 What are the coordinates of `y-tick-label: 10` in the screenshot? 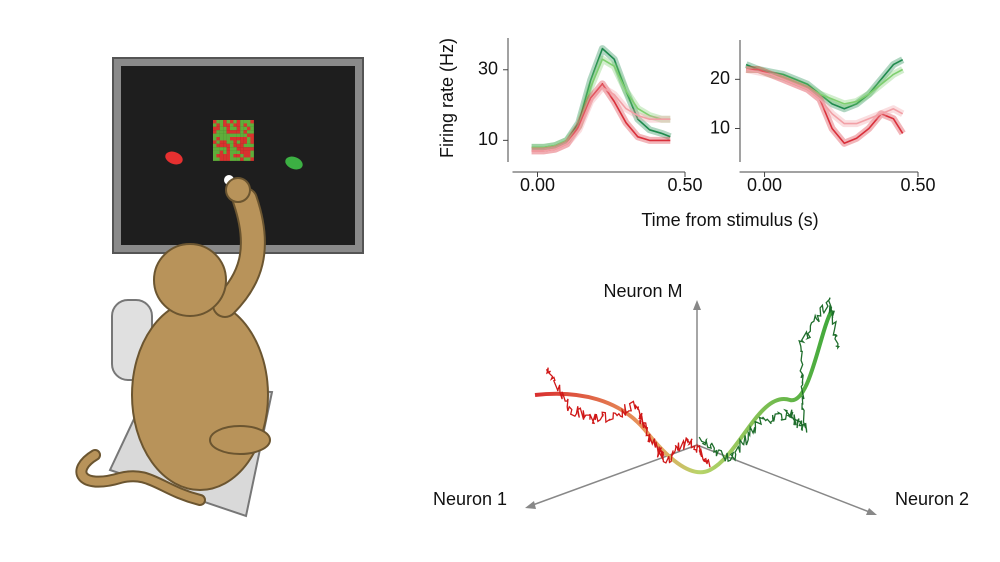 It's located at (488, 139).